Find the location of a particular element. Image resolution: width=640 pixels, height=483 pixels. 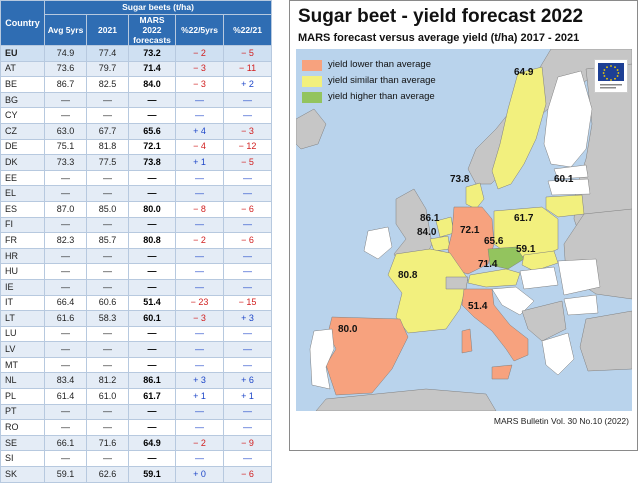

cell-forecast: 60.1 is located at coordinates (152, 318).